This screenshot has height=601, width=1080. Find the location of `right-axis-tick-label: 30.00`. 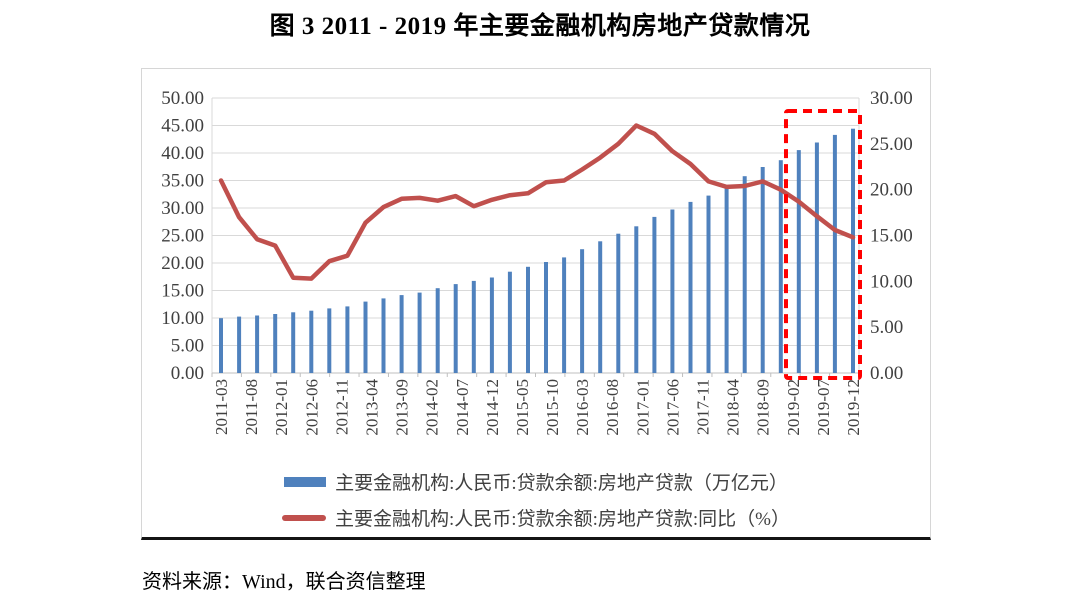

right-axis-tick-label: 30.00 is located at coordinates (891, 98).